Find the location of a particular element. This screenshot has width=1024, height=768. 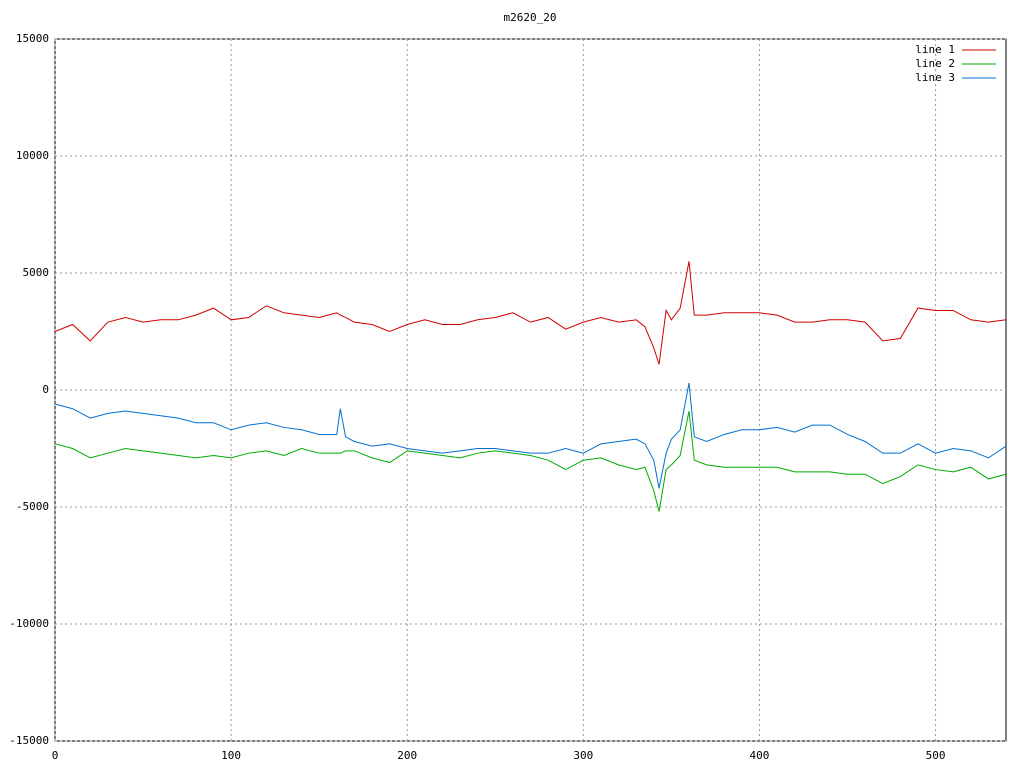

y-tick-label: -10000 is located at coordinates (29, 623).